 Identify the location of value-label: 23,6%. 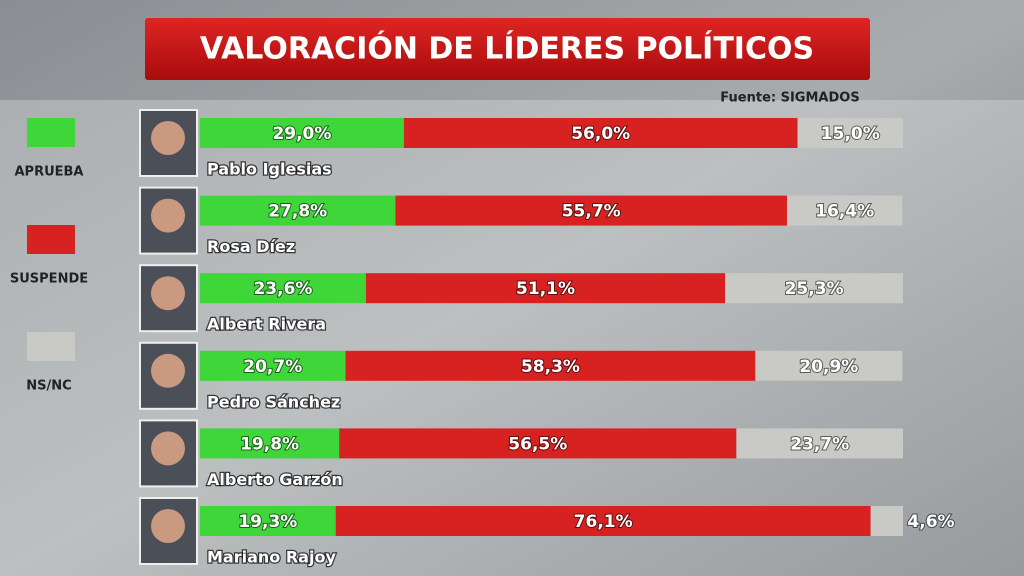
(282, 289).